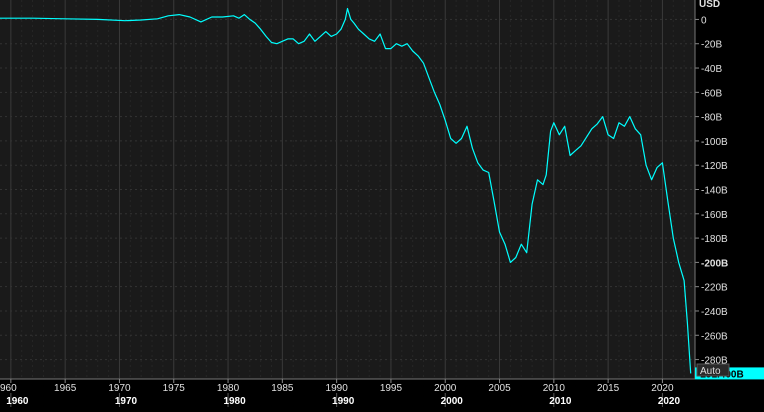  I want to click on x-tick-label: 1980, so click(228, 388).